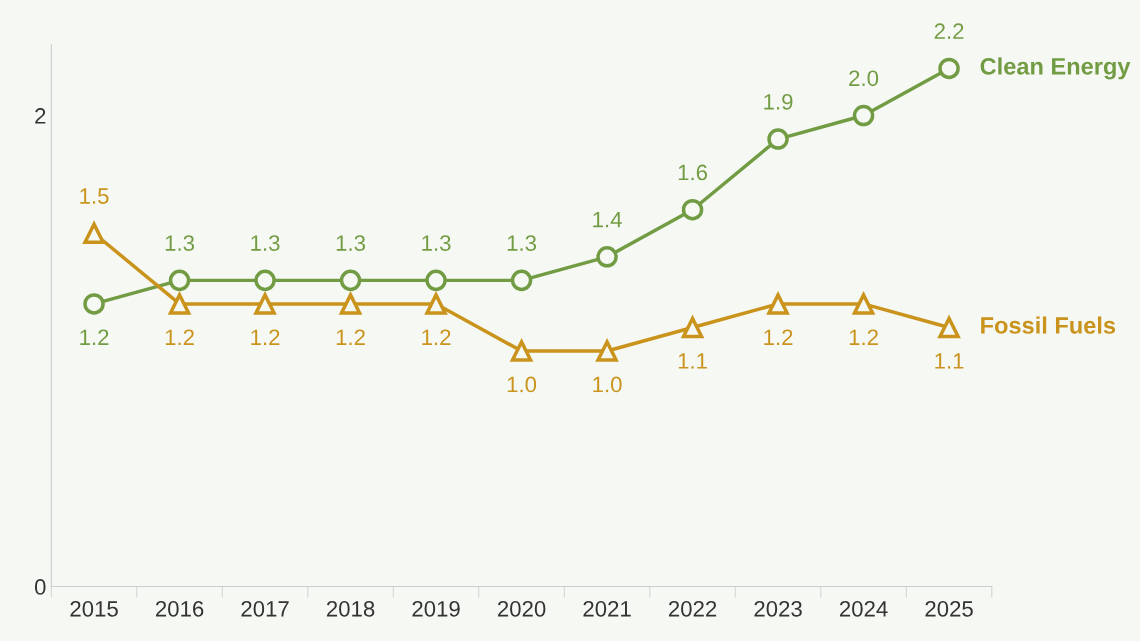 The image size is (1140, 641). I want to click on data-label: 2.0, so click(864, 78).